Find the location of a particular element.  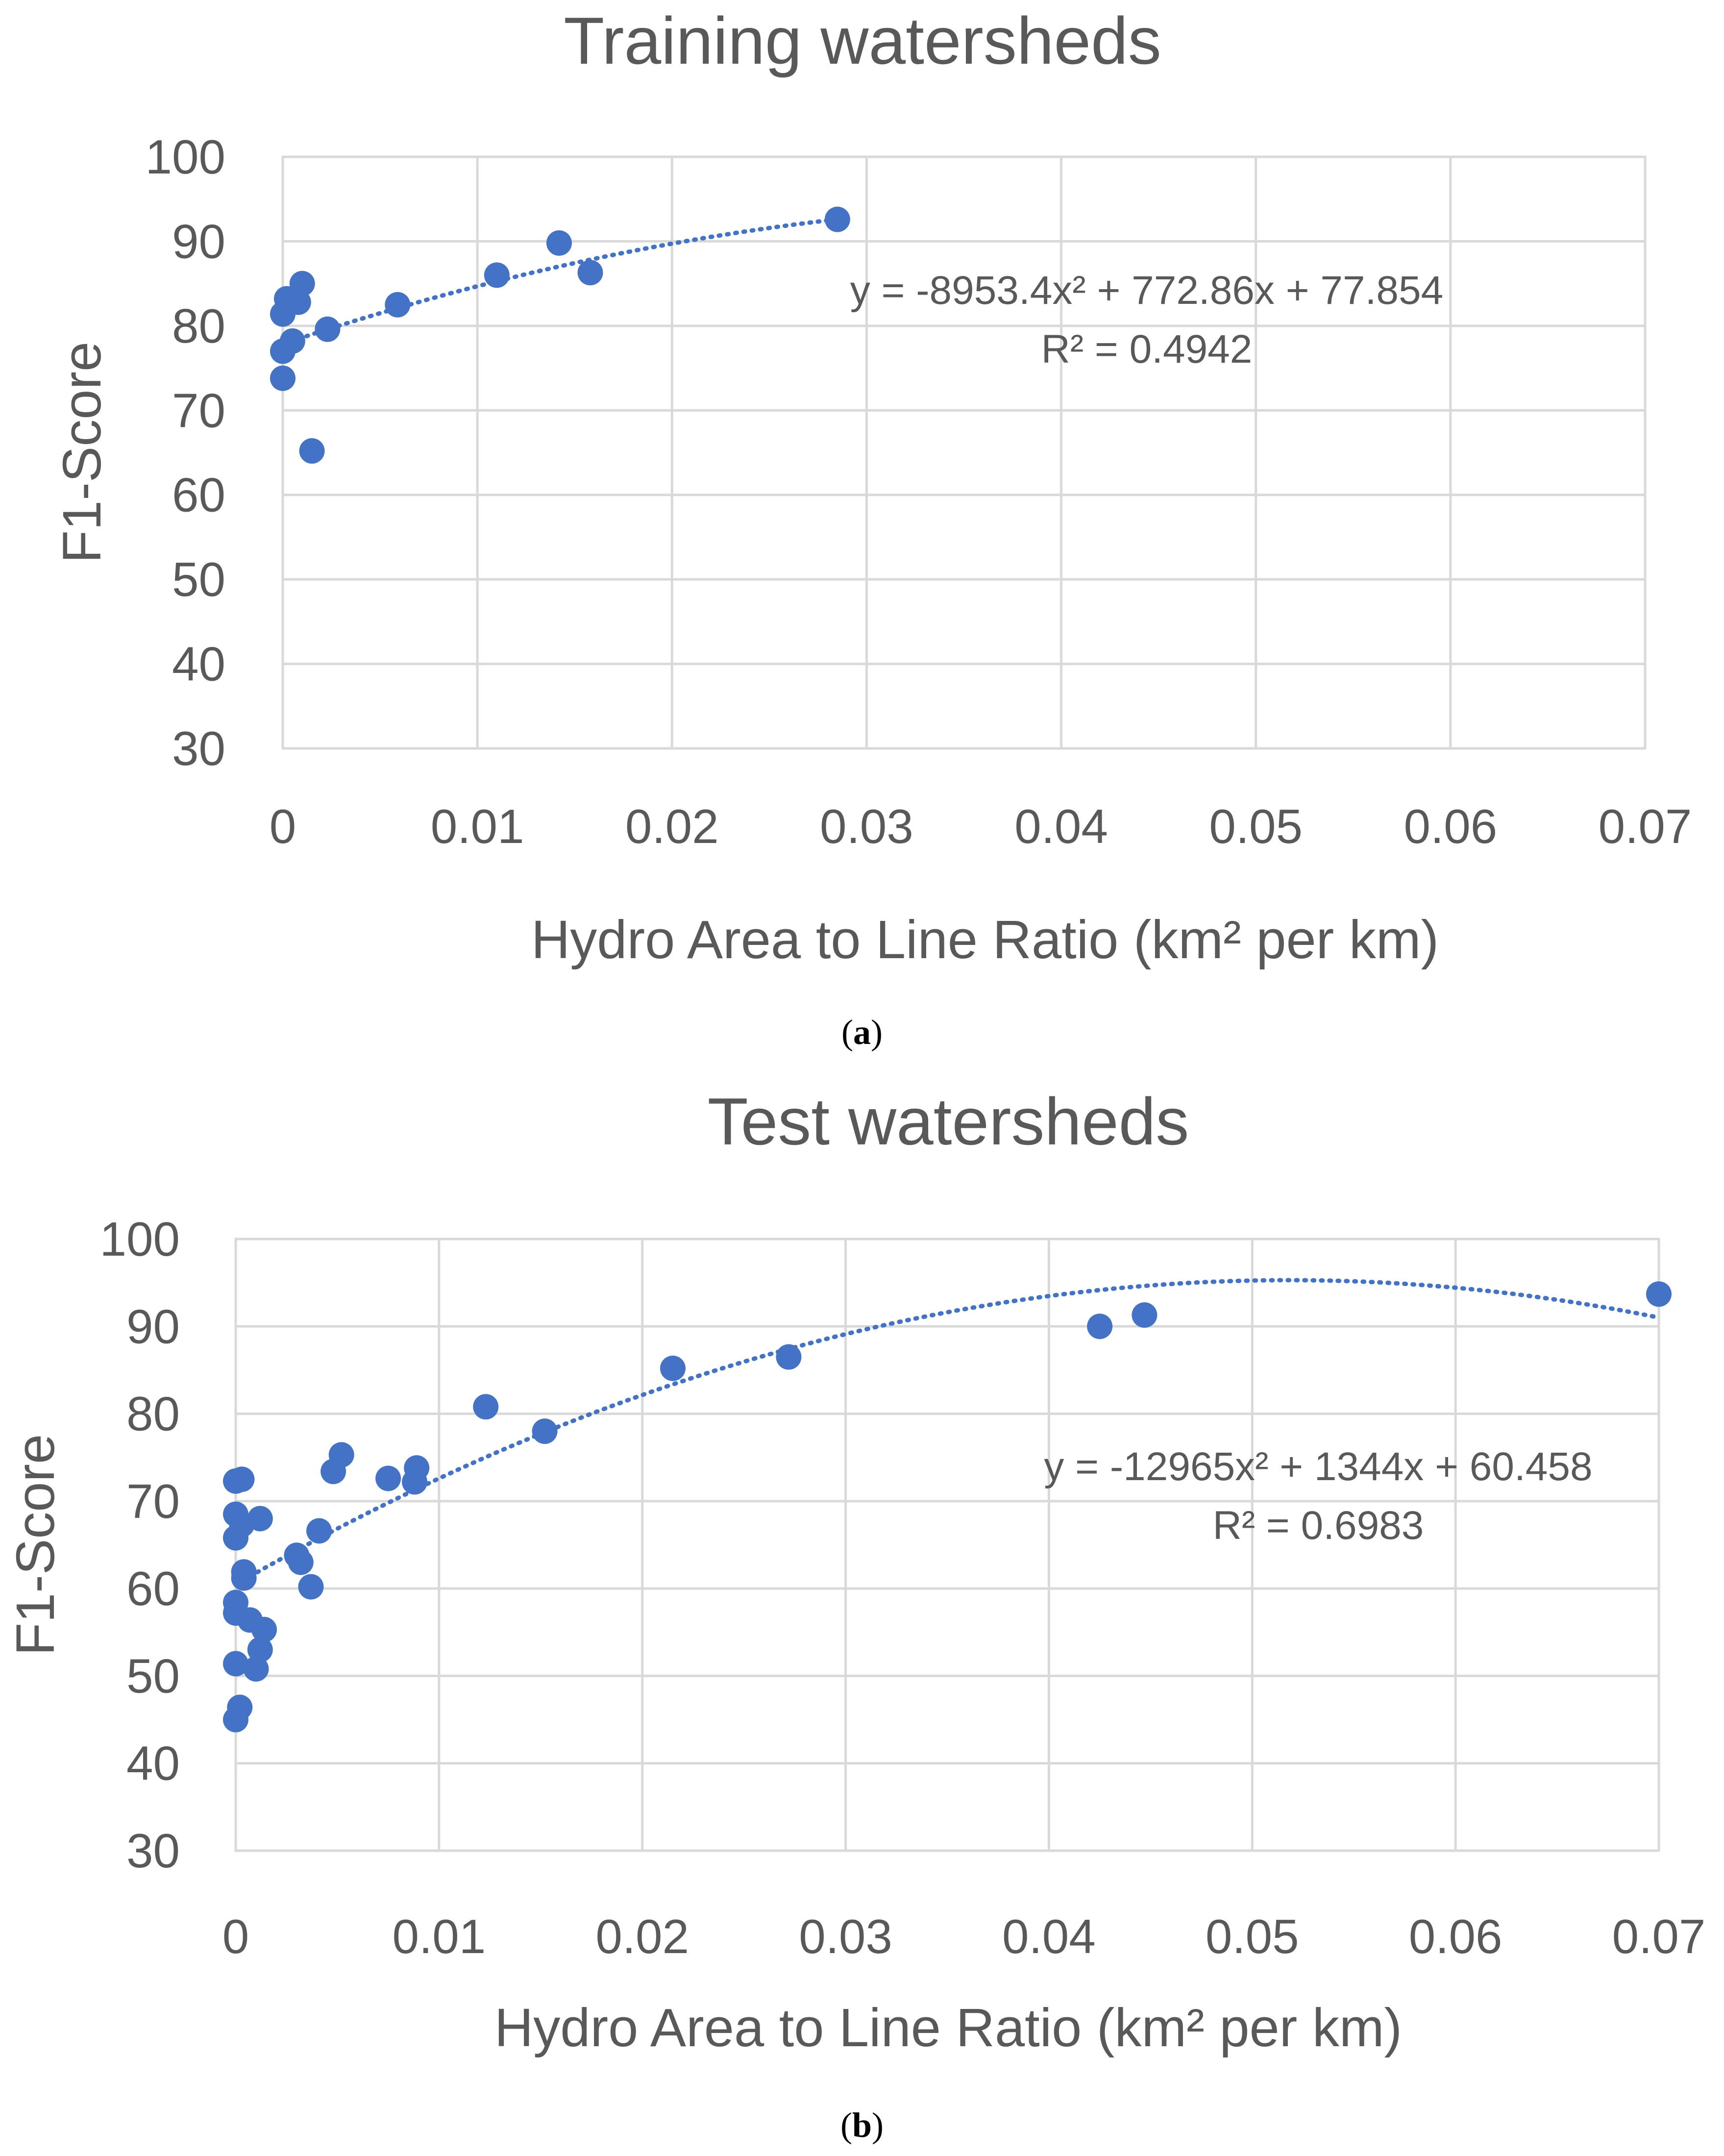

r-squared-label: R² = 0.6983 is located at coordinates (1318, 1525).